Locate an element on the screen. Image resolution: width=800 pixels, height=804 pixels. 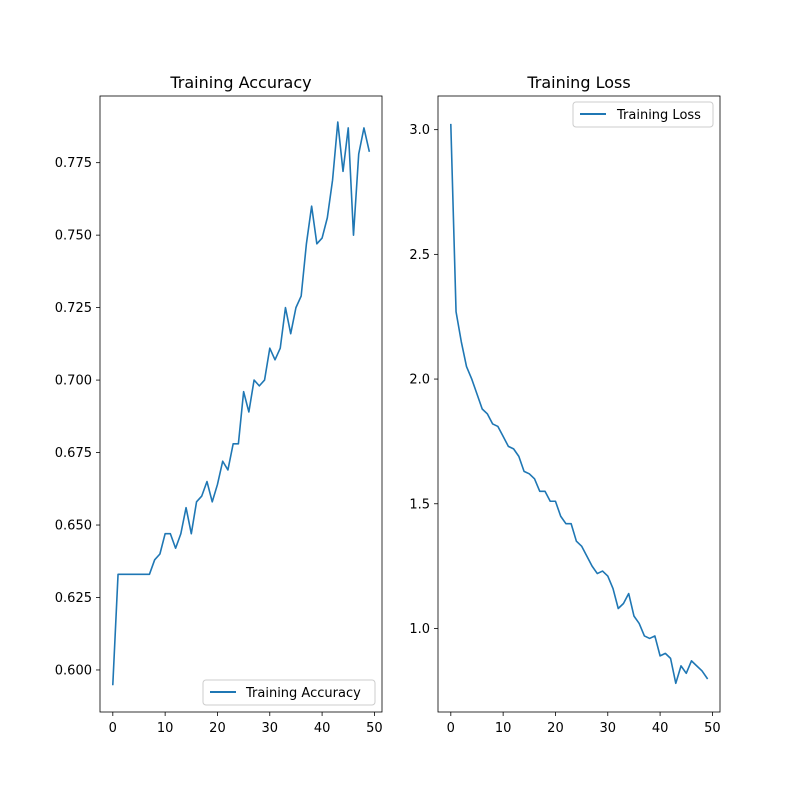
accuracy-chart-y-tick-label: 0.750 is located at coordinates (73, 236).